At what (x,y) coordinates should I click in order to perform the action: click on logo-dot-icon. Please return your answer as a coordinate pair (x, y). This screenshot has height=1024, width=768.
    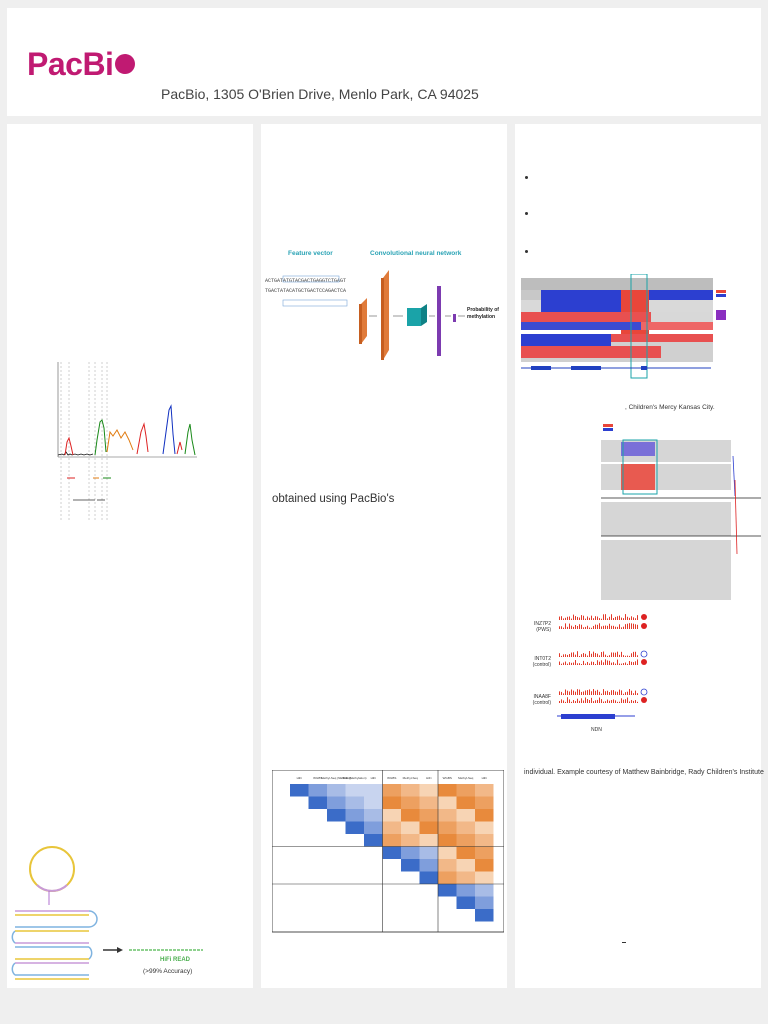
    Looking at the image, I should click on (125, 63).